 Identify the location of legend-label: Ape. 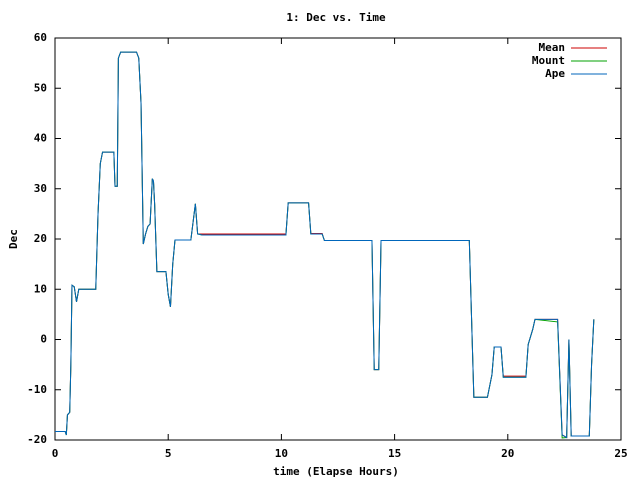
(555, 73).